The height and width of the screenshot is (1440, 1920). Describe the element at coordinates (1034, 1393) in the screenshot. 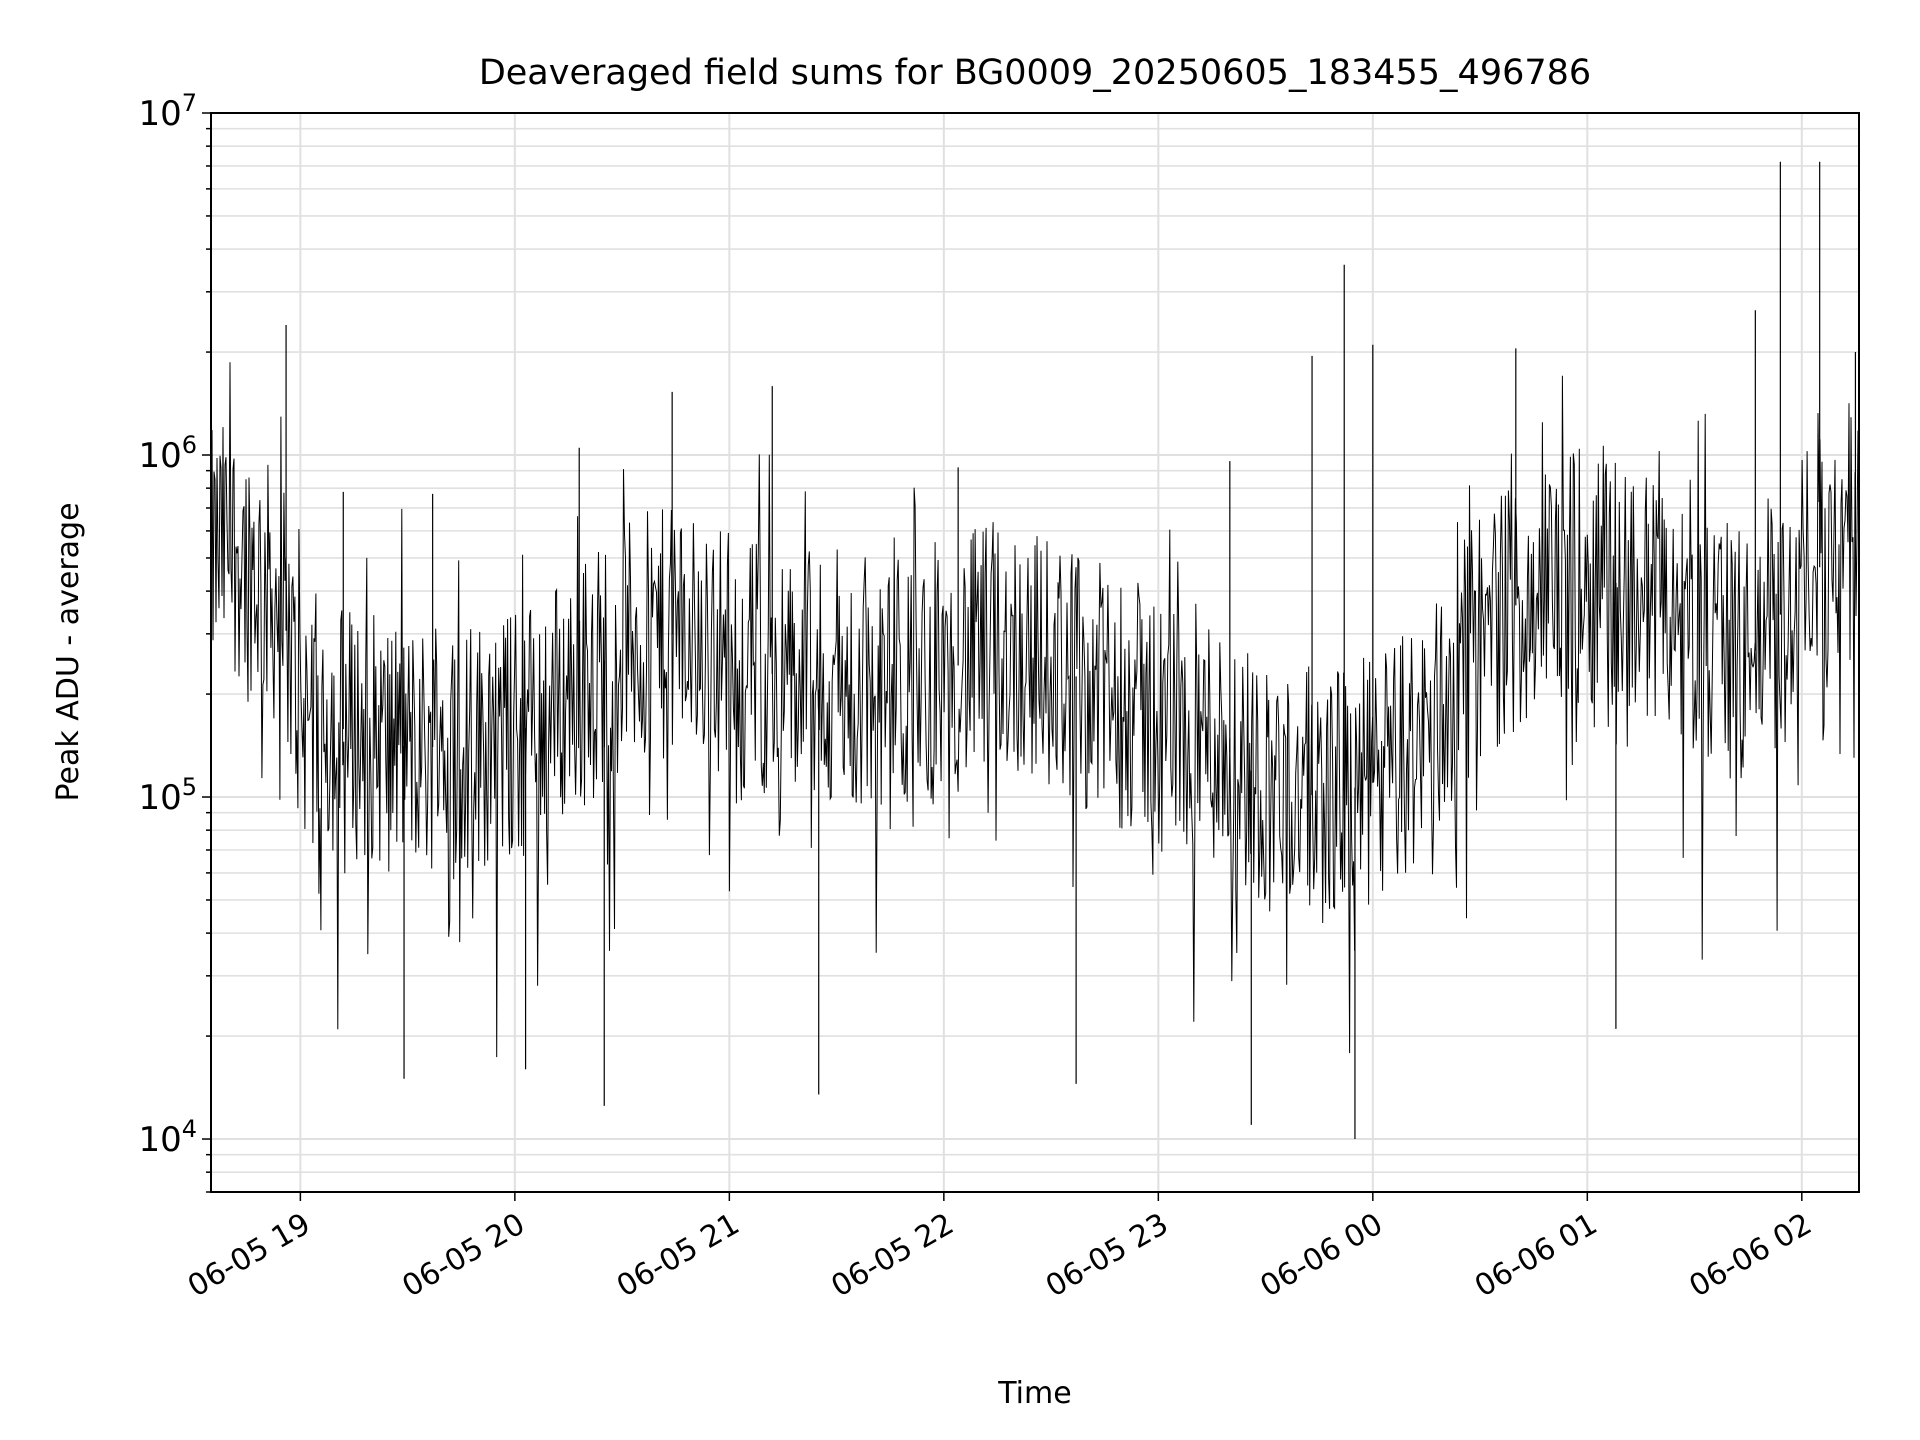

I see `x-axis-label: Time` at that location.